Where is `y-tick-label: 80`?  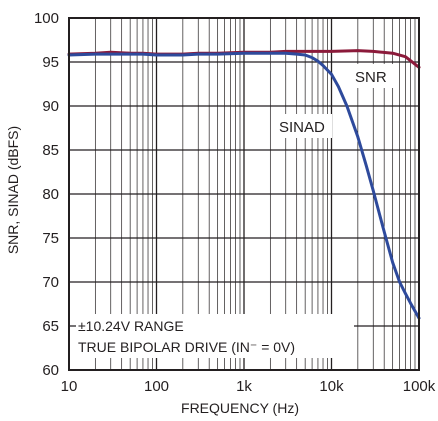
y-tick-label: 80 is located at coordinates (50, 194).